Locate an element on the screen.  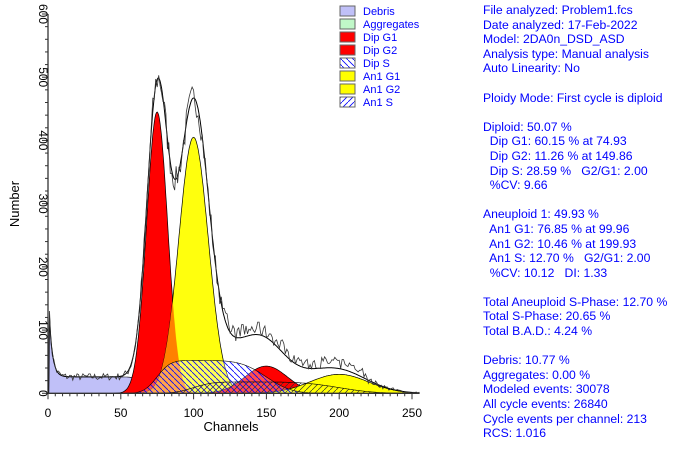
legend-label: Dip G2 is located at coordinates (380, 51).